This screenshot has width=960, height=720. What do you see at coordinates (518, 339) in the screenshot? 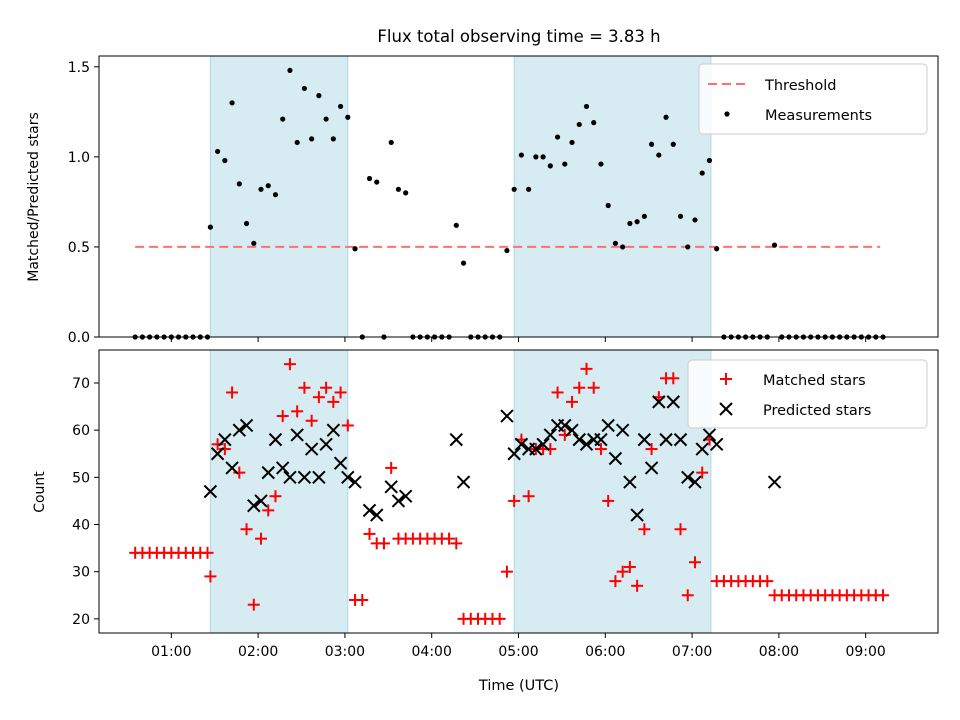
I see `top-x-ticks` at bounding box center [518, 339].